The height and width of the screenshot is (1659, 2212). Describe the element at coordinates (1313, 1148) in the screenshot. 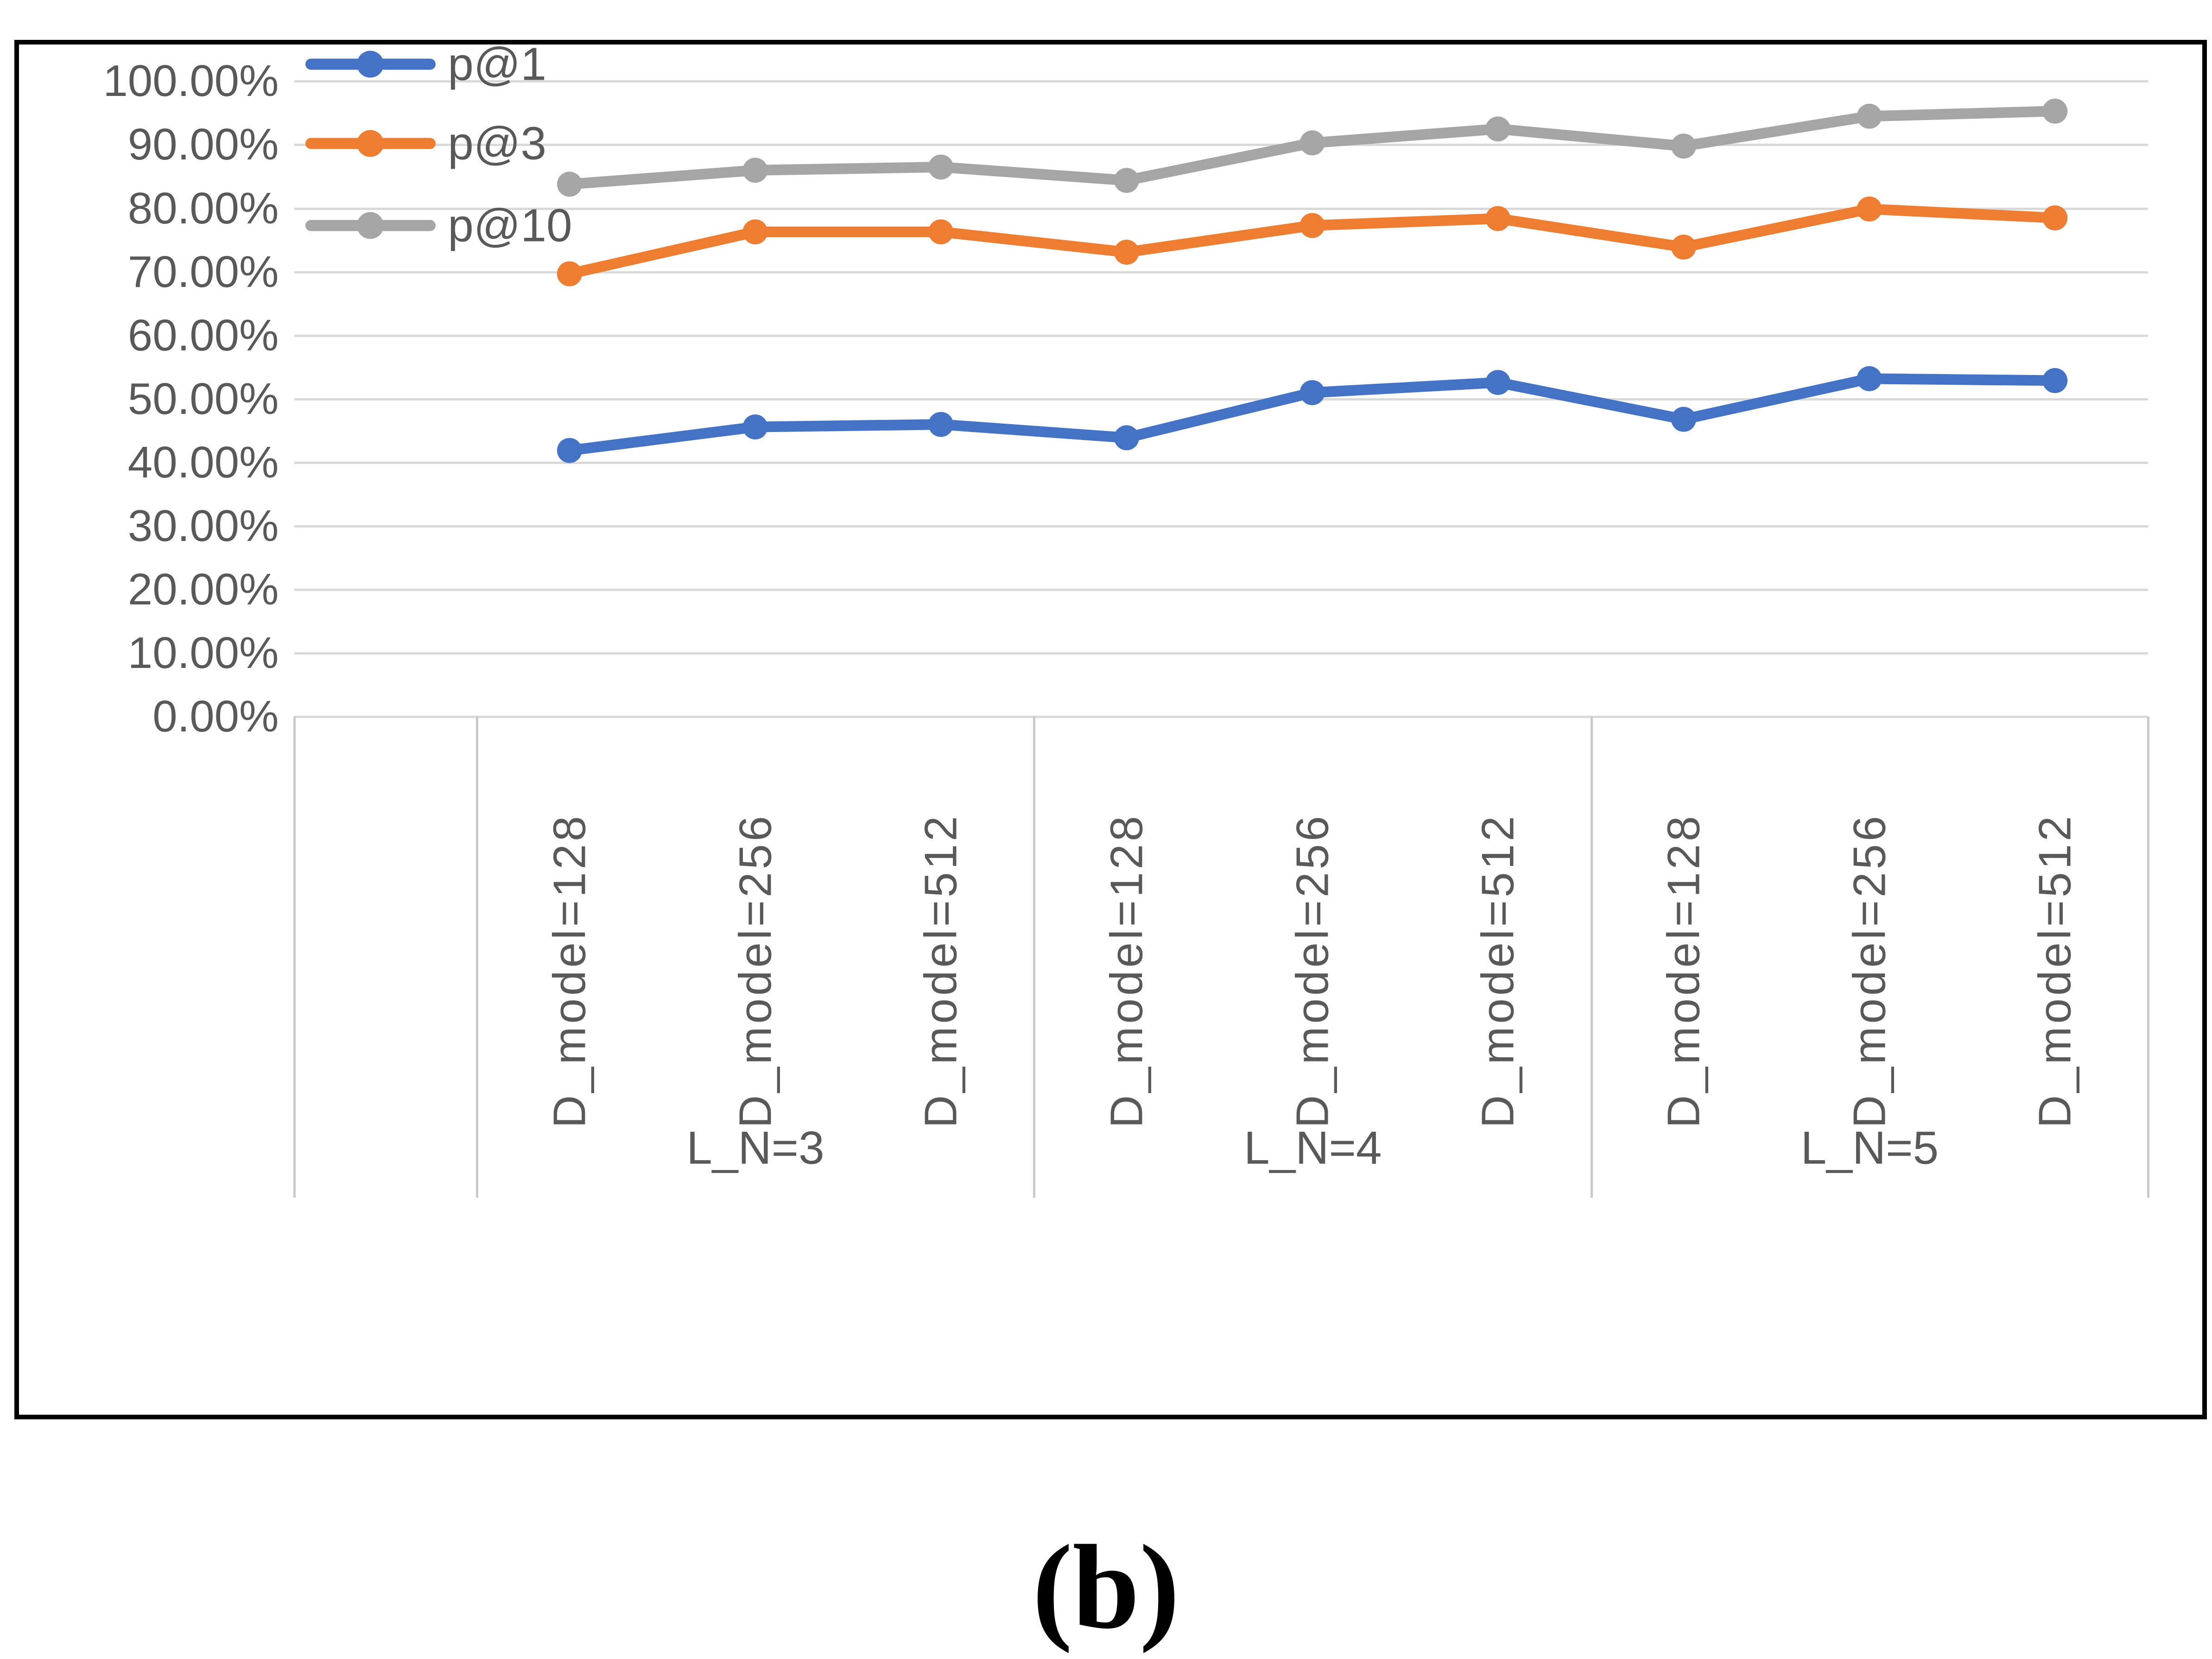

I see `x-group-label: L_N=4` at that location.